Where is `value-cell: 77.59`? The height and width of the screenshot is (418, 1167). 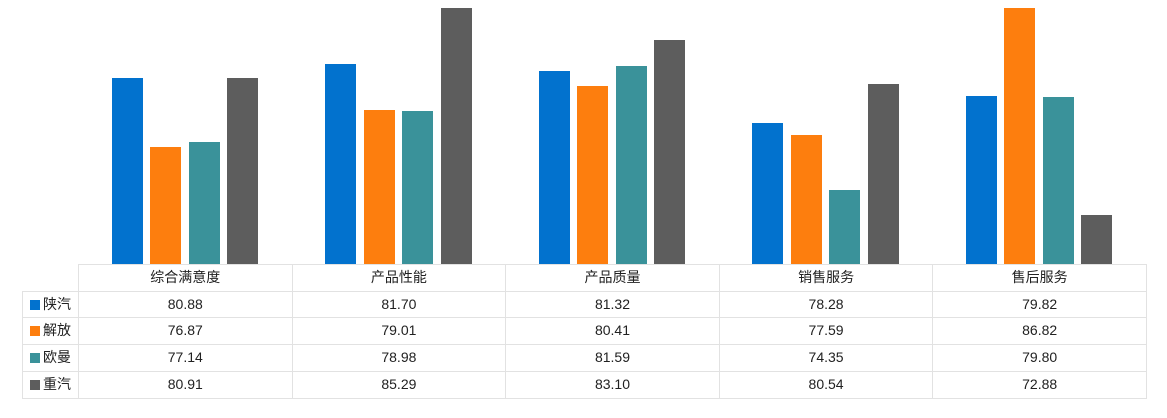 value-cell: 77.59 is located at coordinates (825, 331).